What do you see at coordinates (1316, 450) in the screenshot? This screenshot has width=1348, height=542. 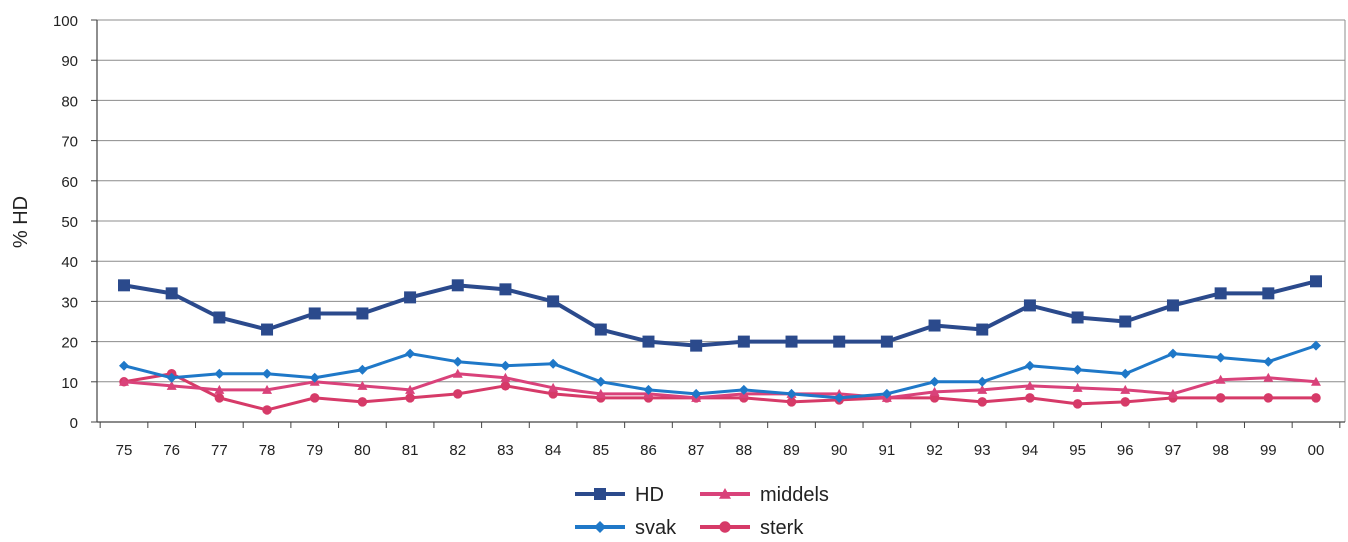 I see `x-tick-label: 00` at bounding box center [1316, 450].